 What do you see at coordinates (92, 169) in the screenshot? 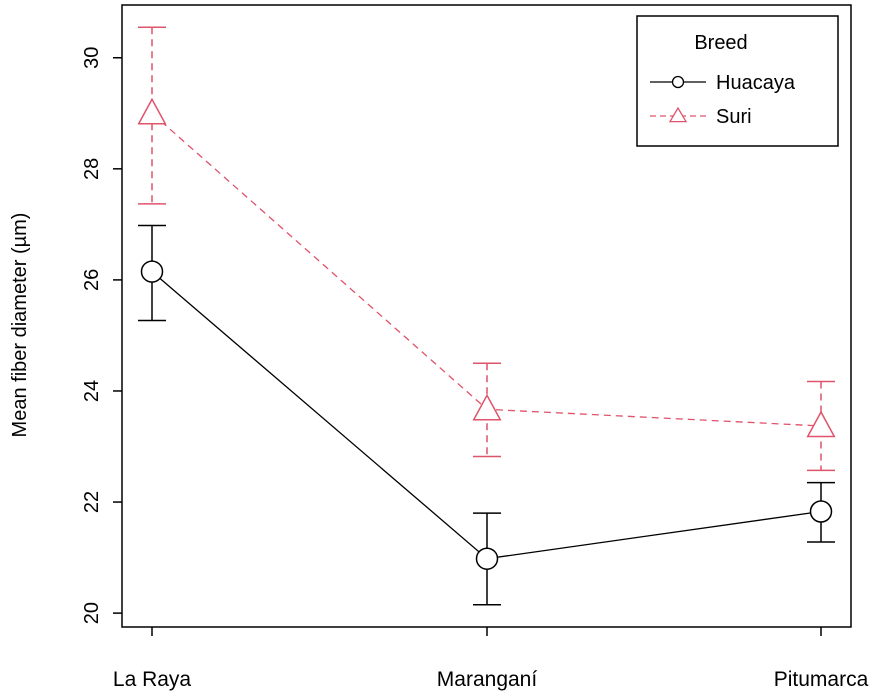
I see `y-tick-label: 28` at bounding box center [92, 169].